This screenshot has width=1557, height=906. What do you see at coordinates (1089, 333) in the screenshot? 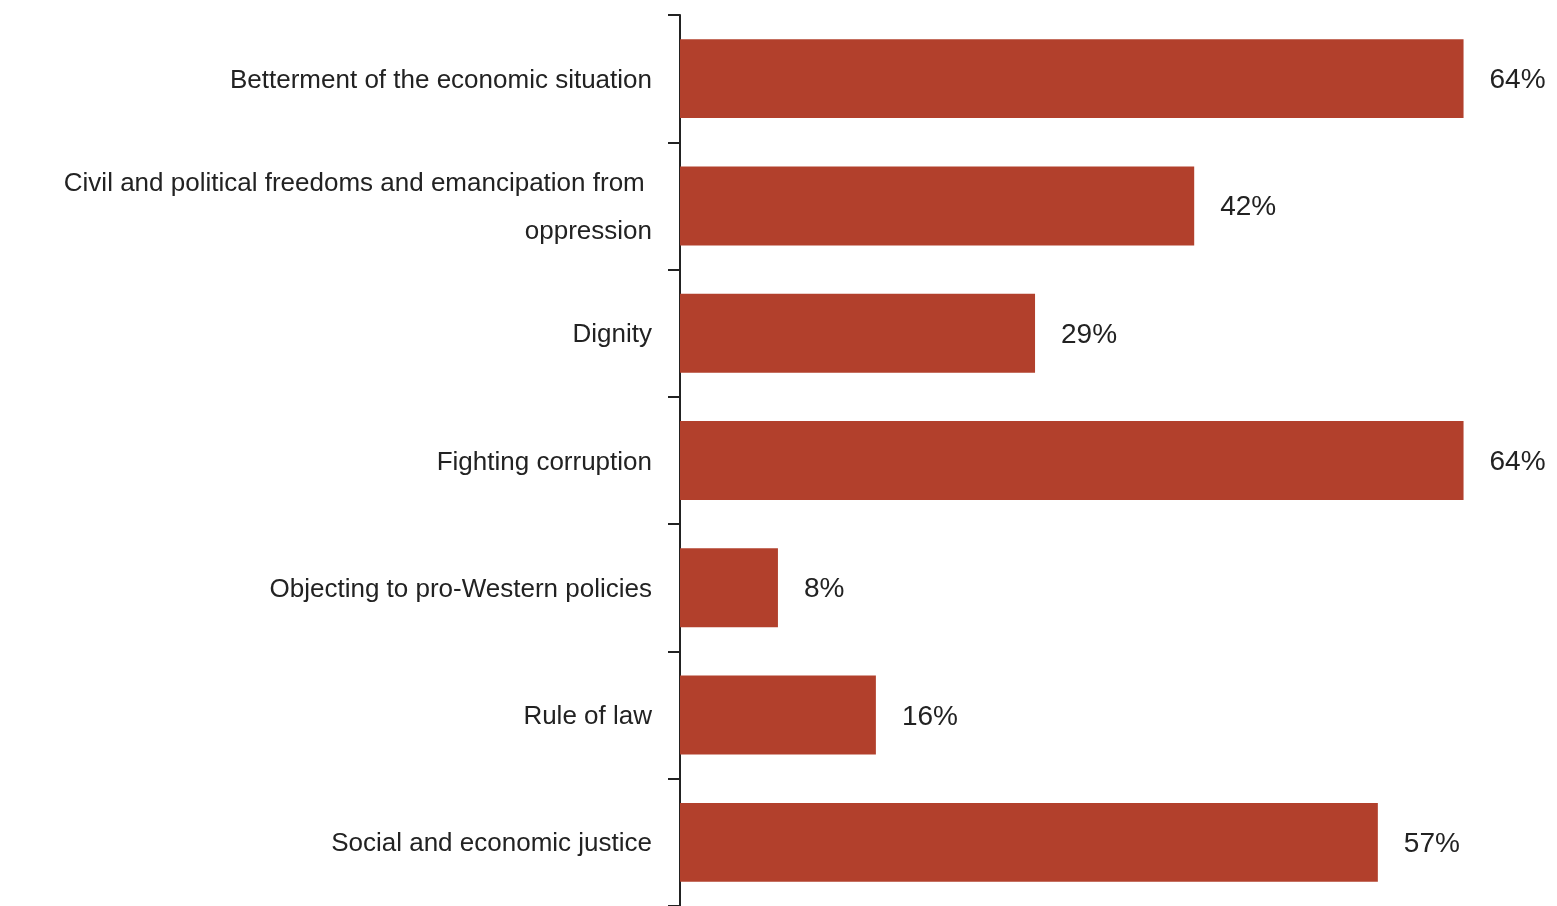
I see `data-label: 29%` at bounding box center [1089, 333].